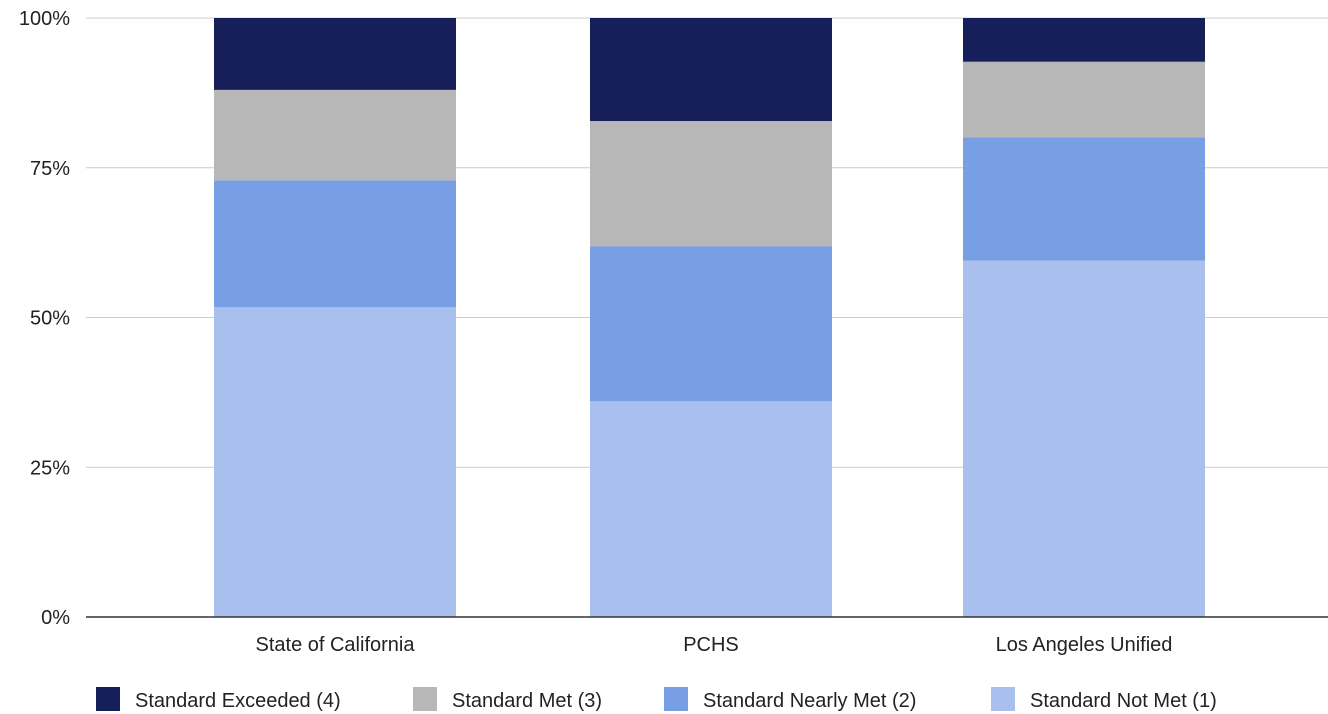  What do you see at coordinates (44, 19) in the screenshot?
I see `y-tick-label: 100%` at bounding box center [44, 19].